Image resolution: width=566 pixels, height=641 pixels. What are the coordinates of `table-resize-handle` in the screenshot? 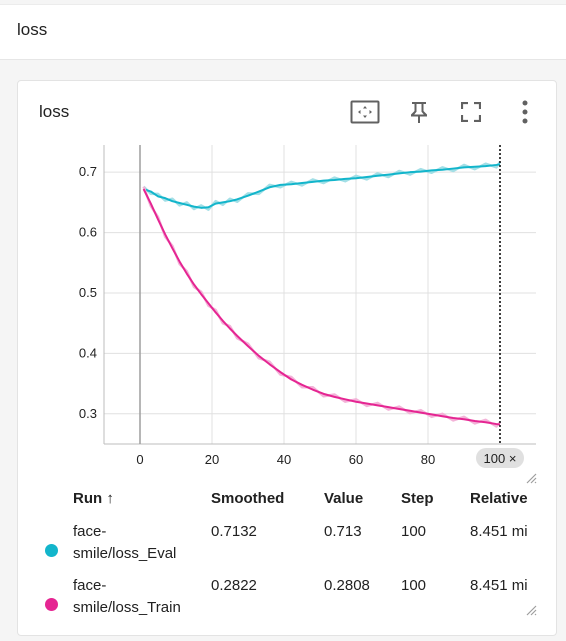 It's located at (531, 612).